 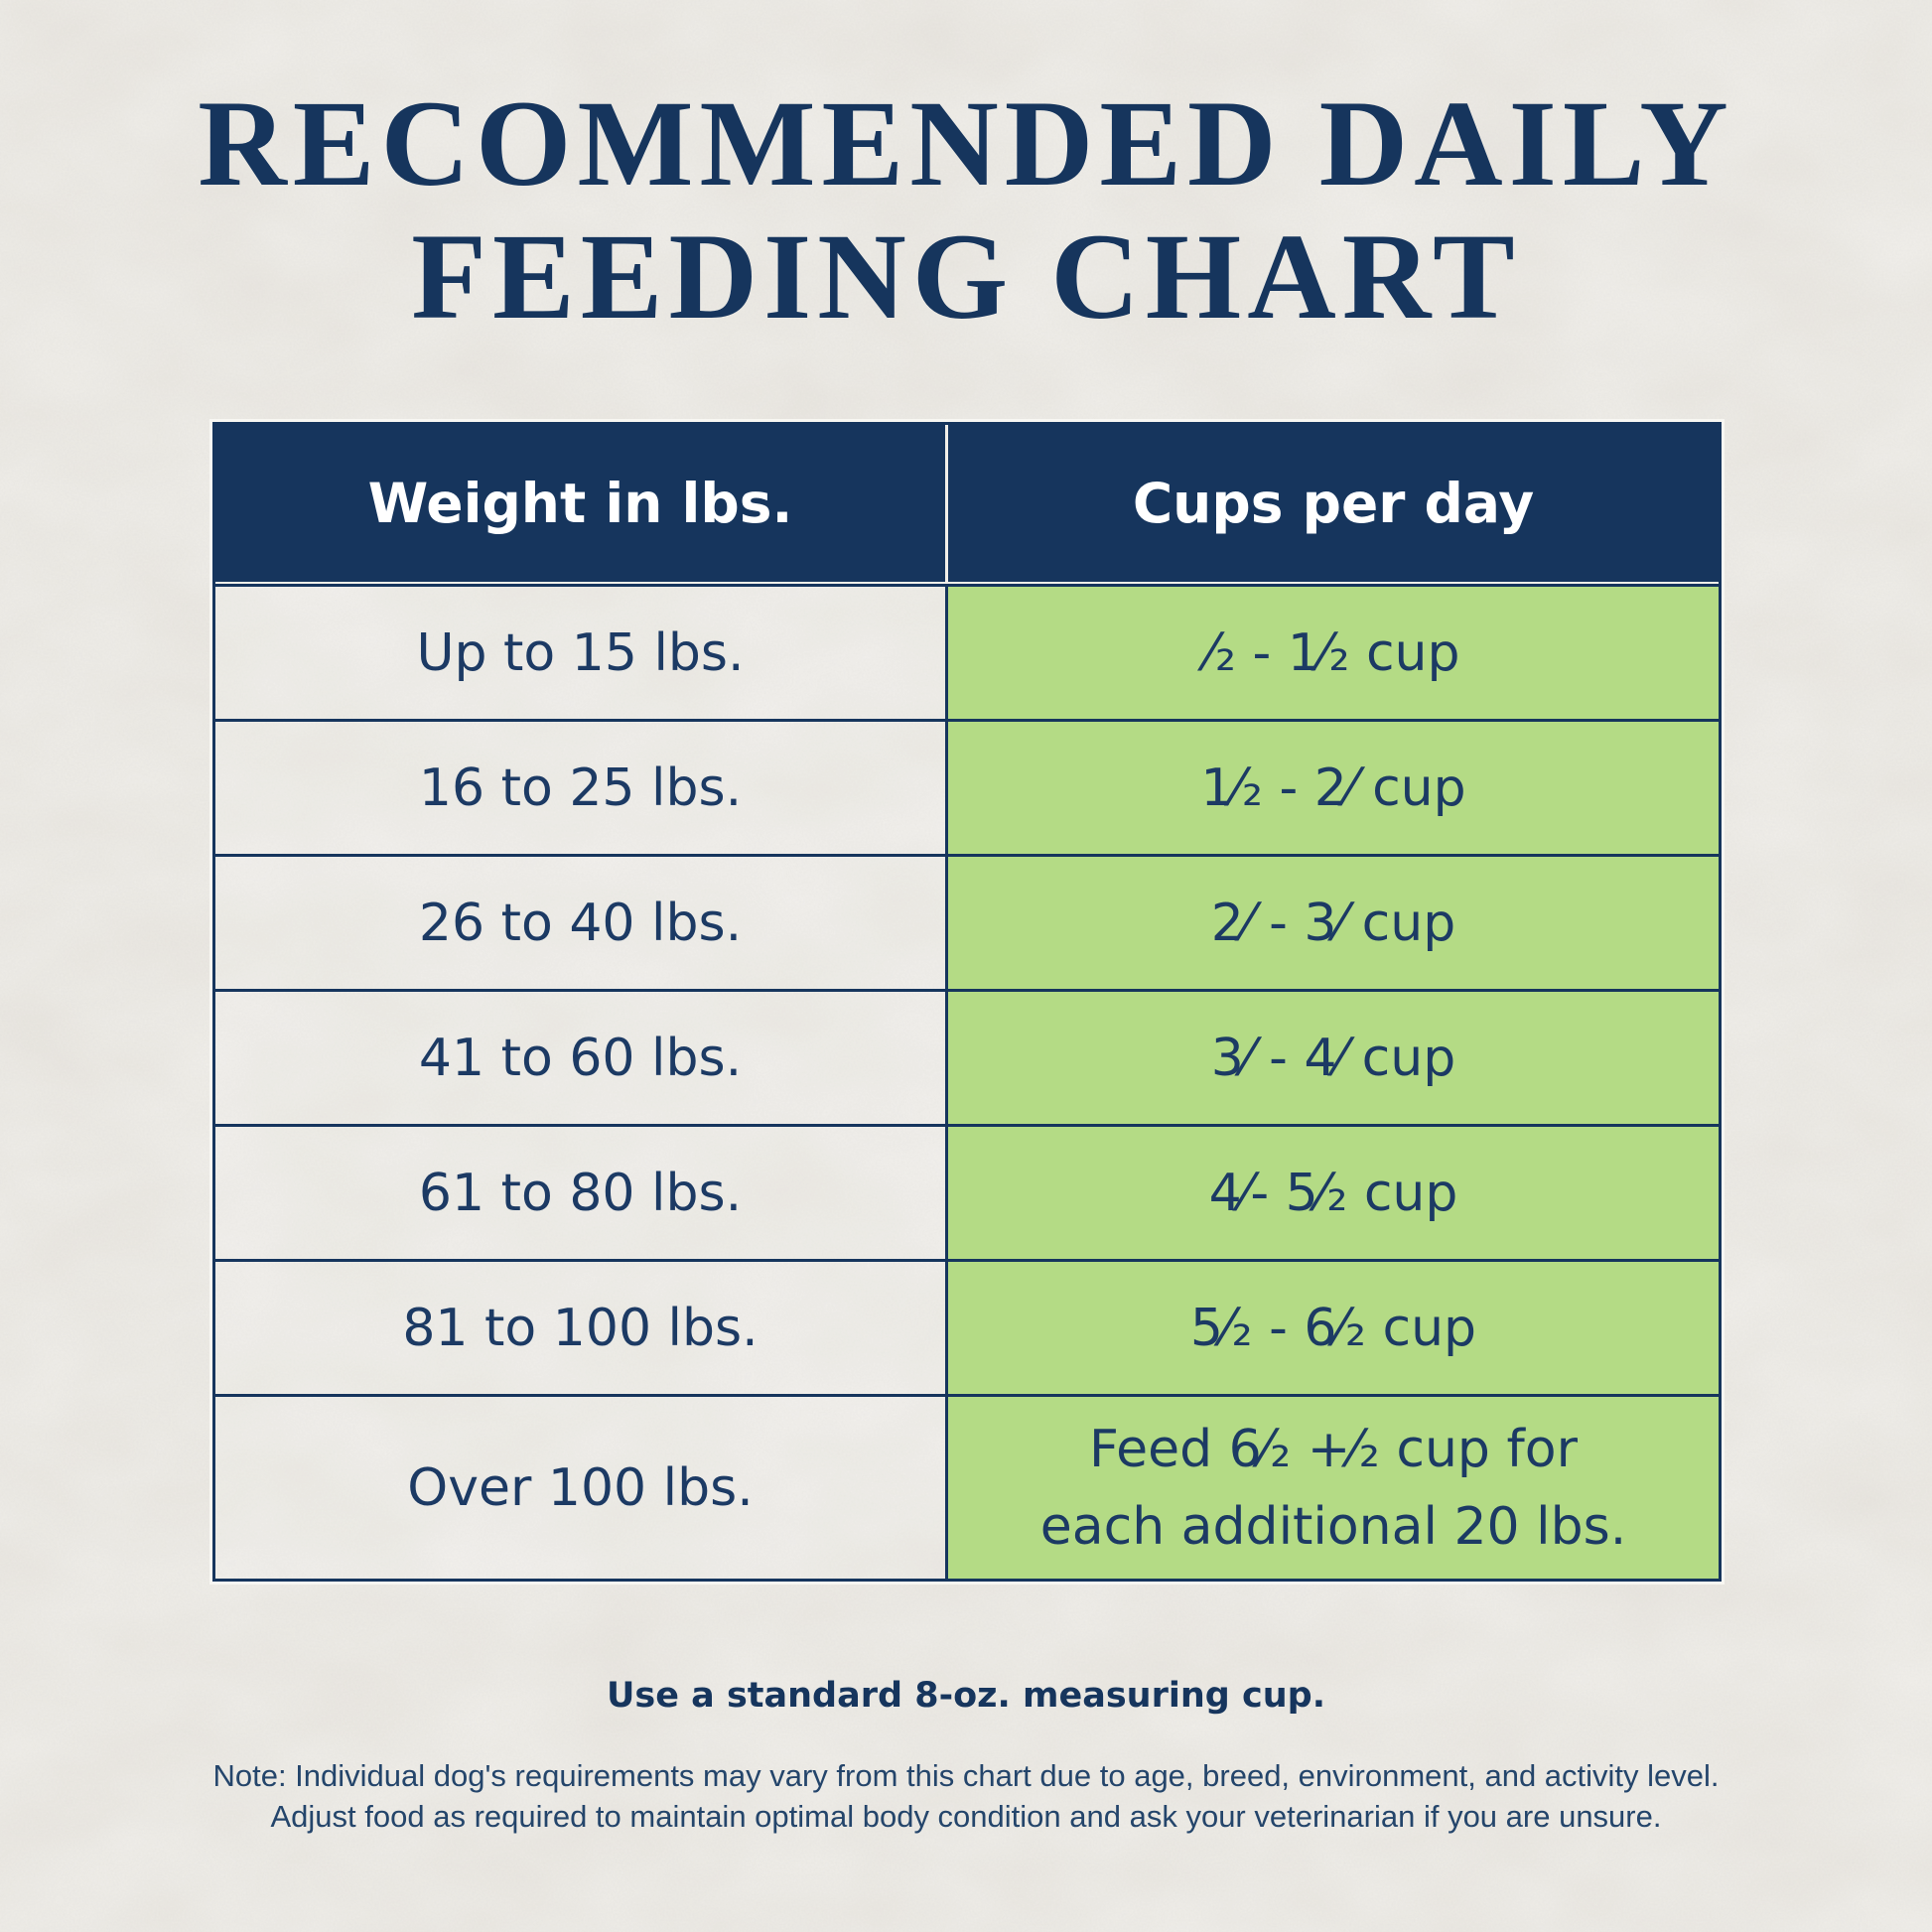 I want to click on title-line-1: RECOMMENDED DAILY, so click(x=966, y=143).